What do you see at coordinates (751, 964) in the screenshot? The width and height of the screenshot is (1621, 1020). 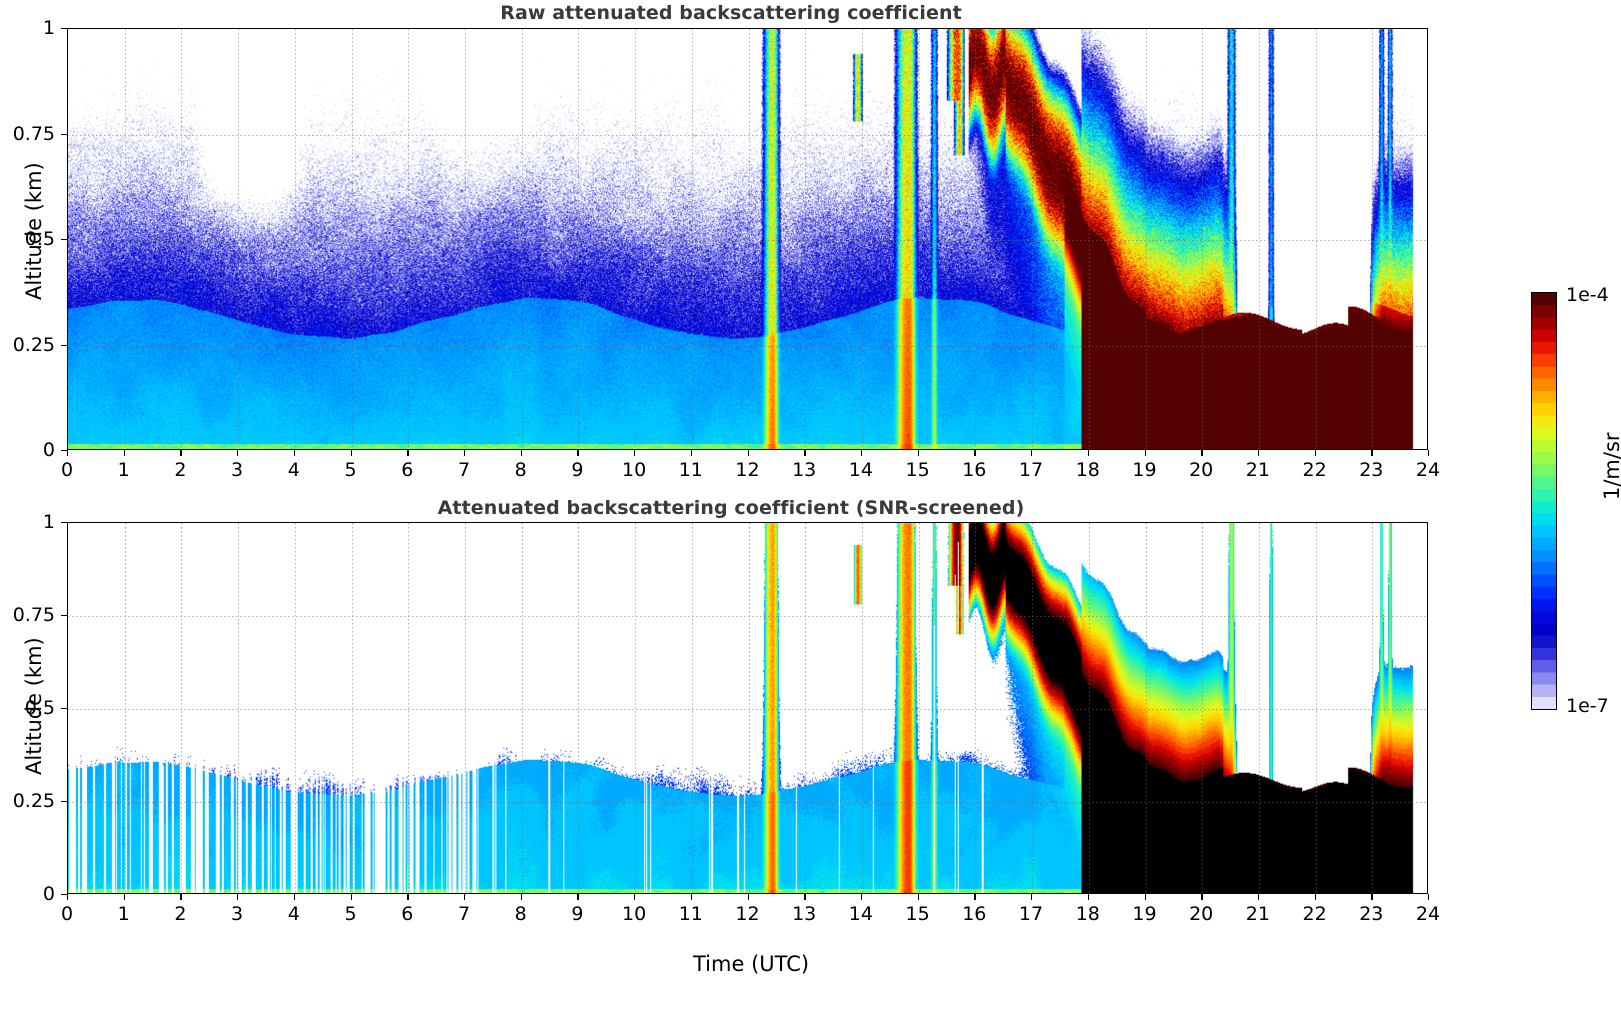 I see `x-axis-title: Time (UTC)` at bounding box center [751, 964].